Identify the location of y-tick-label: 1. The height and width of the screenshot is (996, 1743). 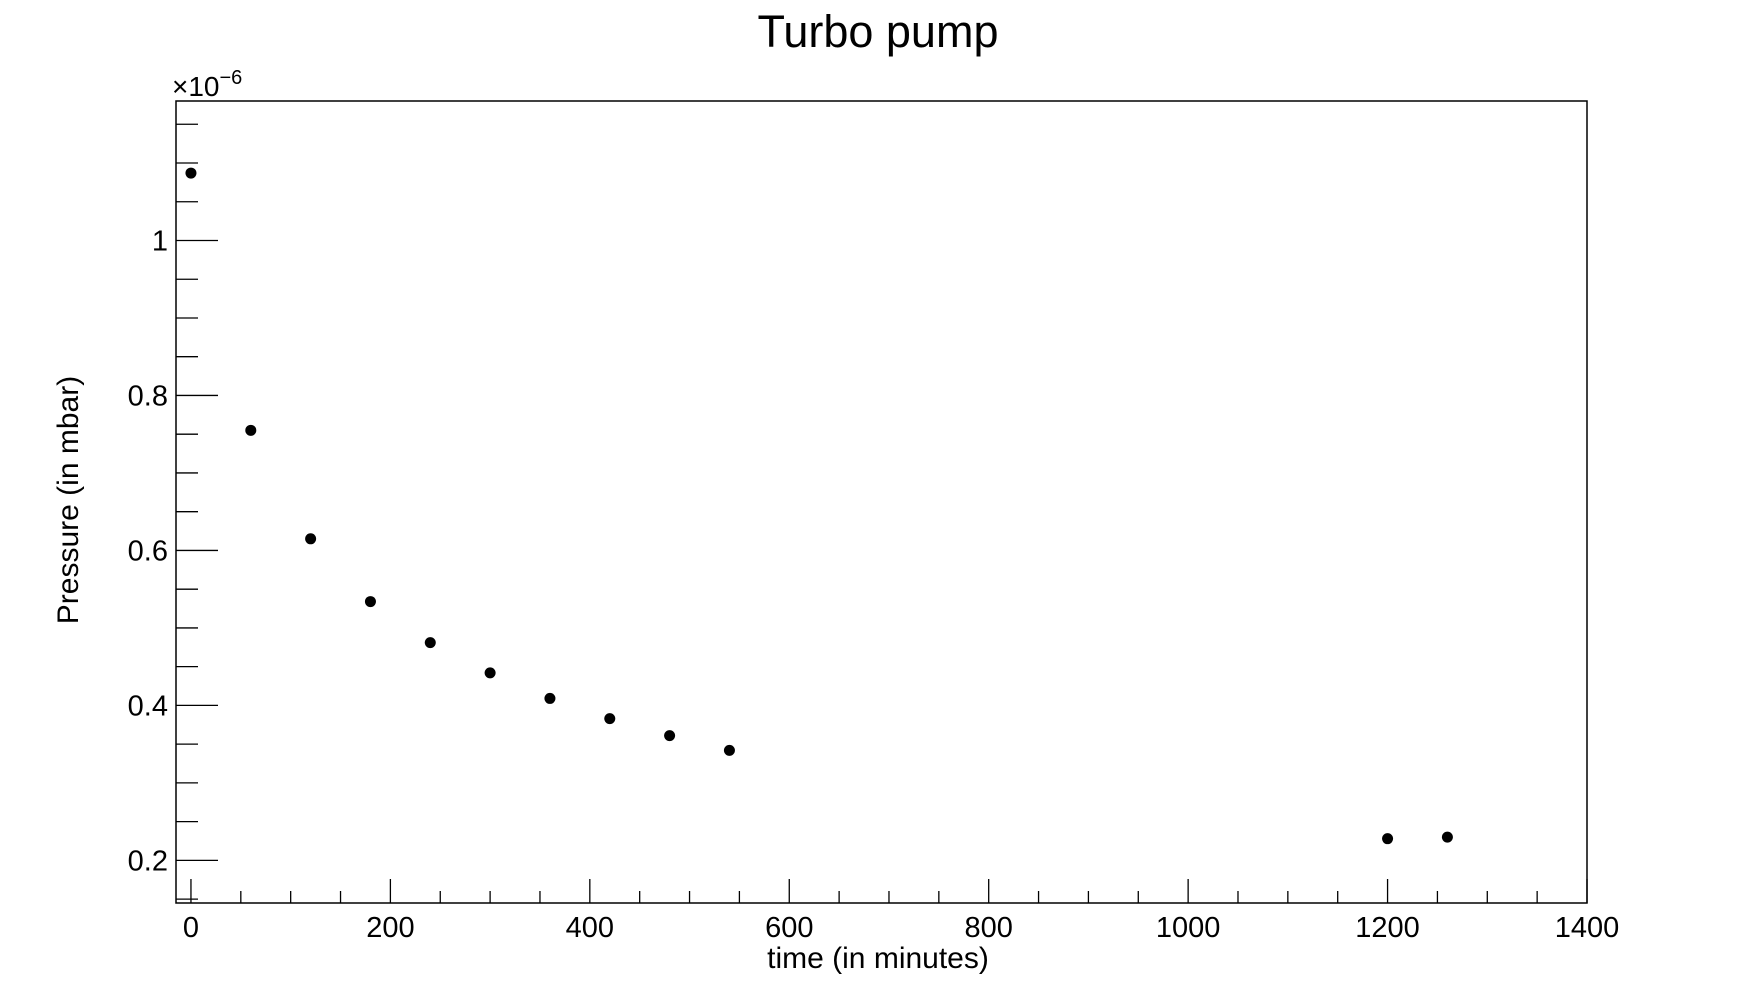
(160, 241).